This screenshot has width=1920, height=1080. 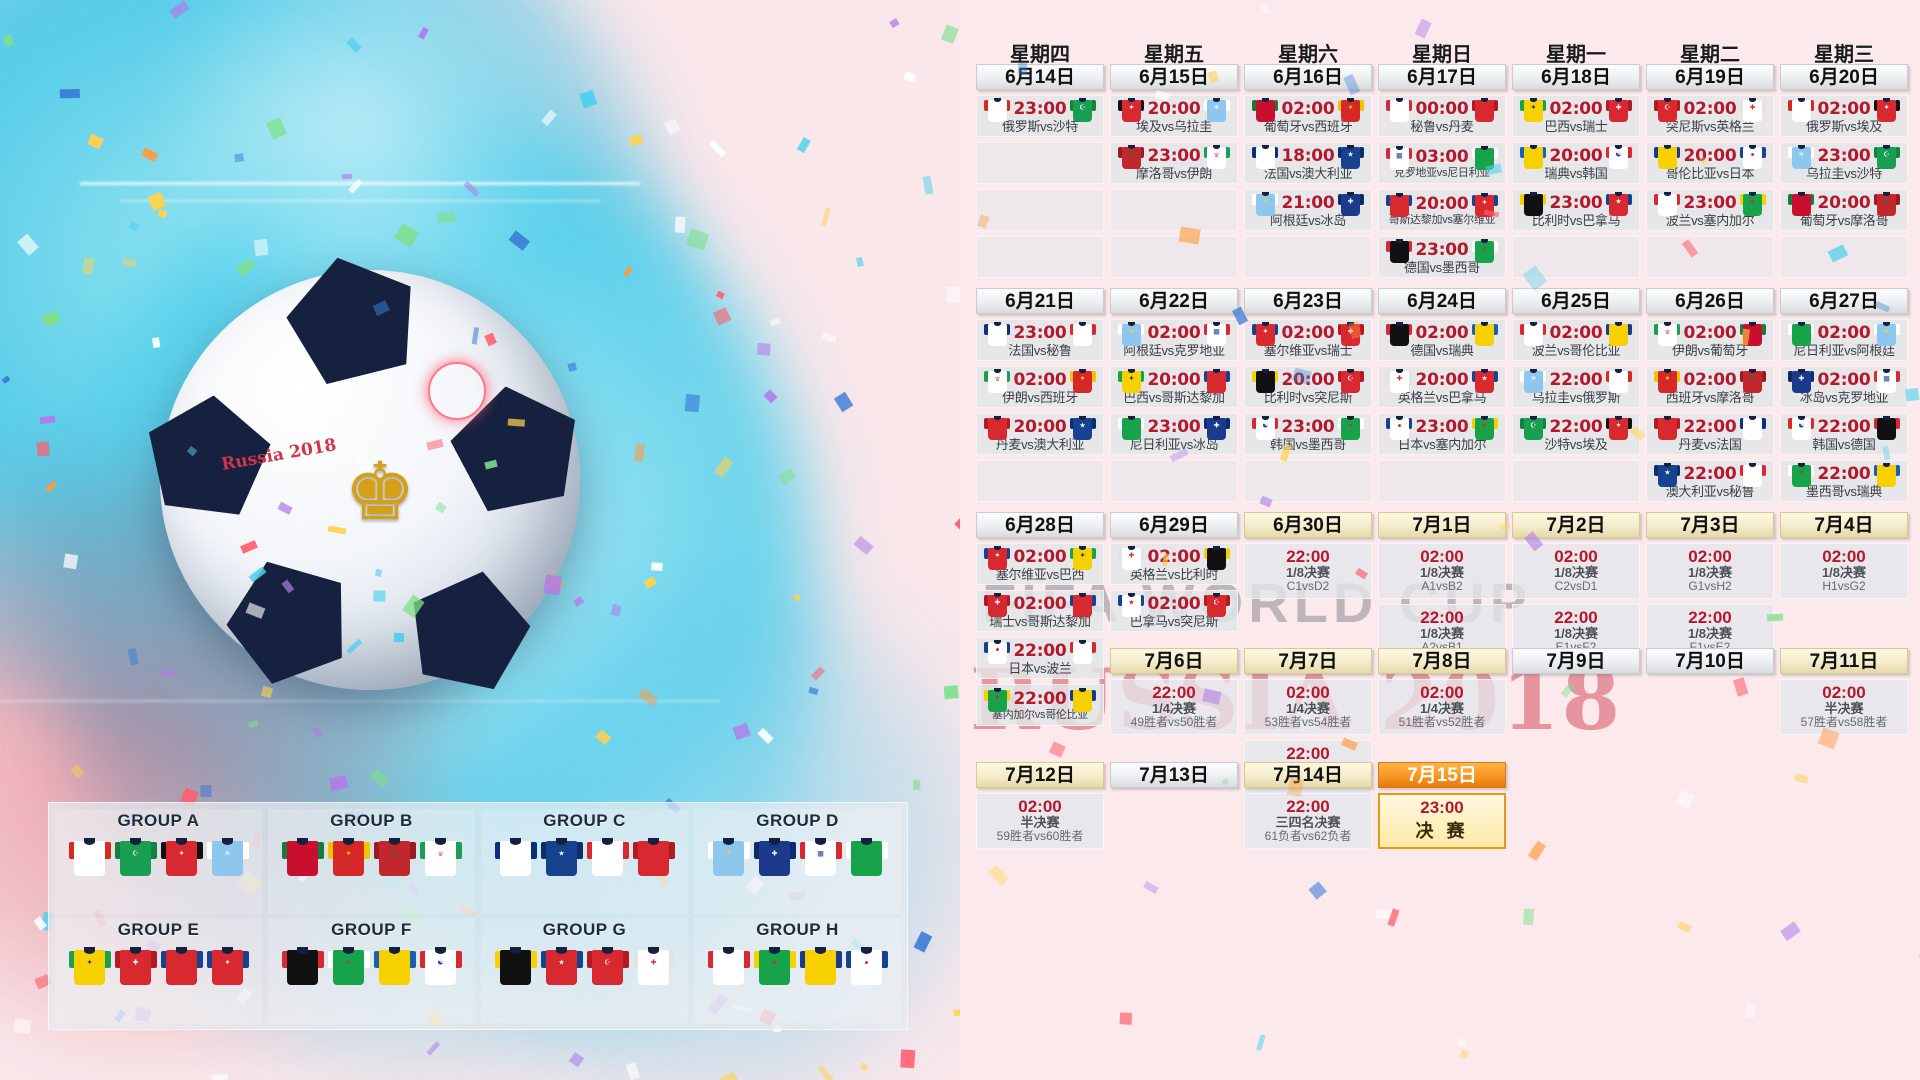 I want to click on group-match-card: ۩ 02:00 伊朗vs葡萄牙, so click(x=1710, y=340).